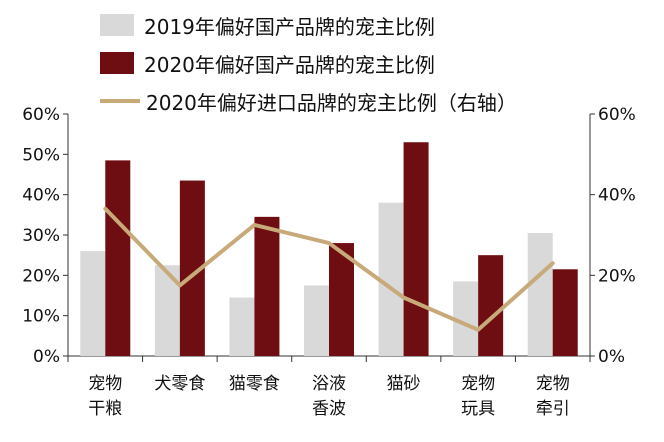 The width and height of the screenshot is (664, 442). What do you see at coordinates (41, 155) in the screenshot?
I see `y-left-tick-label: 50%` at bounding box center [41, 155].